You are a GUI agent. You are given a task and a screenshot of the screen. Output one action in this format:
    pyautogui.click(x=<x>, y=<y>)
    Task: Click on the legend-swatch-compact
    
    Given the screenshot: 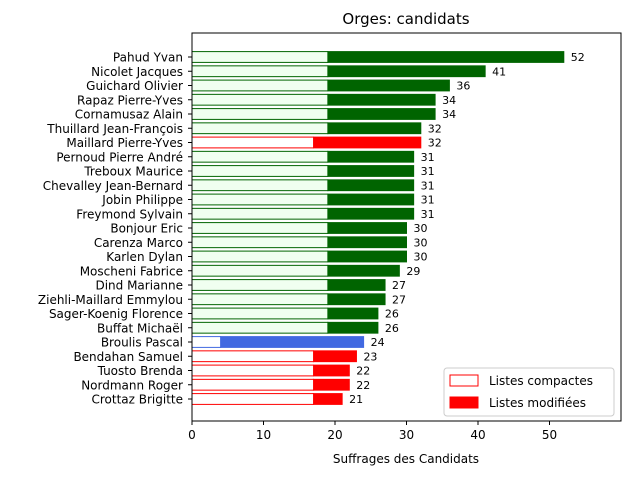 What is the action you would take?
    pyautogui.click(x=464, y=380)
    